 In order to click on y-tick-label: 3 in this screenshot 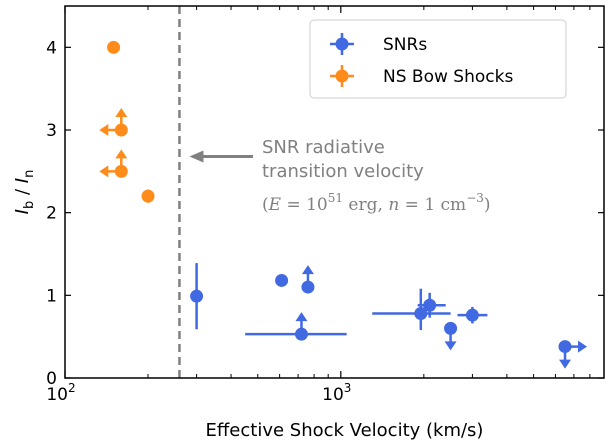, I will do `click(51, 131)`.